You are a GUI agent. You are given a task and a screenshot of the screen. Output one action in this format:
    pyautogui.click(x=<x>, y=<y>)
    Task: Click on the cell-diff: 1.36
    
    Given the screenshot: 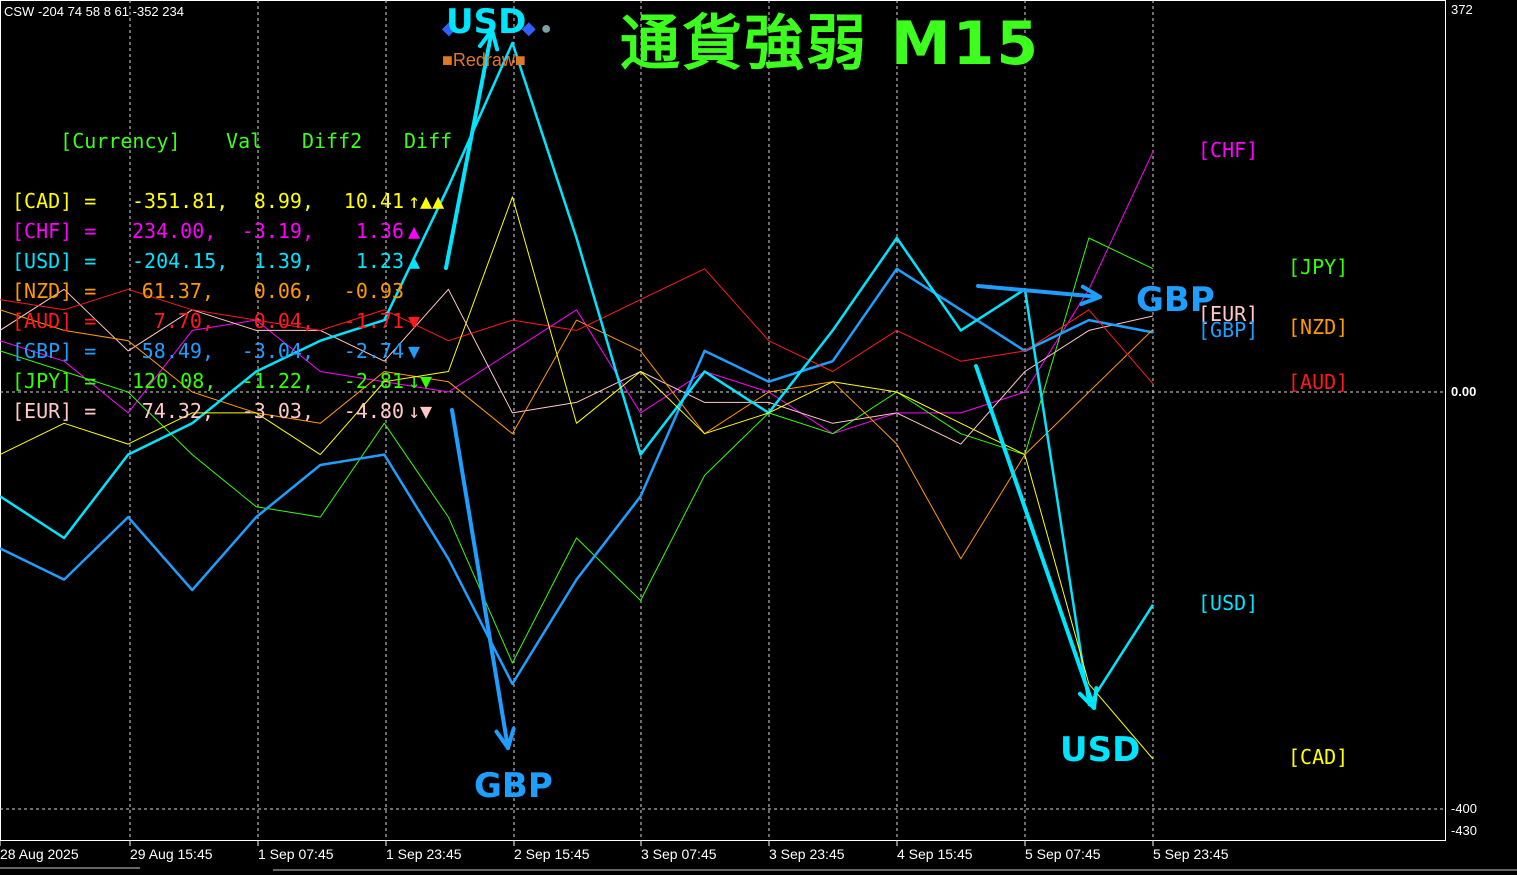 What is the action you would take?
    pyautogui.click(x=379, y=231)
    